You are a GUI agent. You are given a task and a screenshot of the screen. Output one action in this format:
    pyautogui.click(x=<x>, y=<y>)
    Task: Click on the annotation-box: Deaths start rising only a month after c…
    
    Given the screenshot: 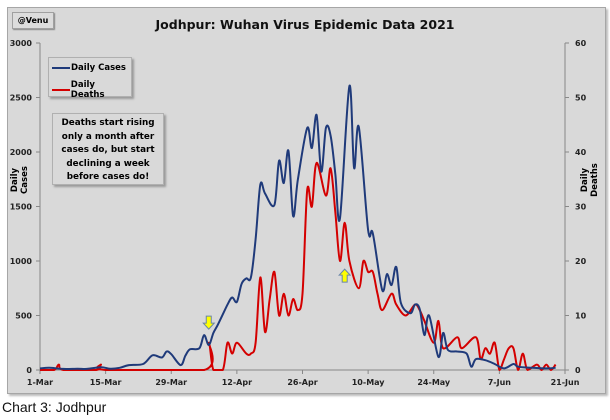 What is the action you would take?
    pyautogui.click(x=108, y=149)
    